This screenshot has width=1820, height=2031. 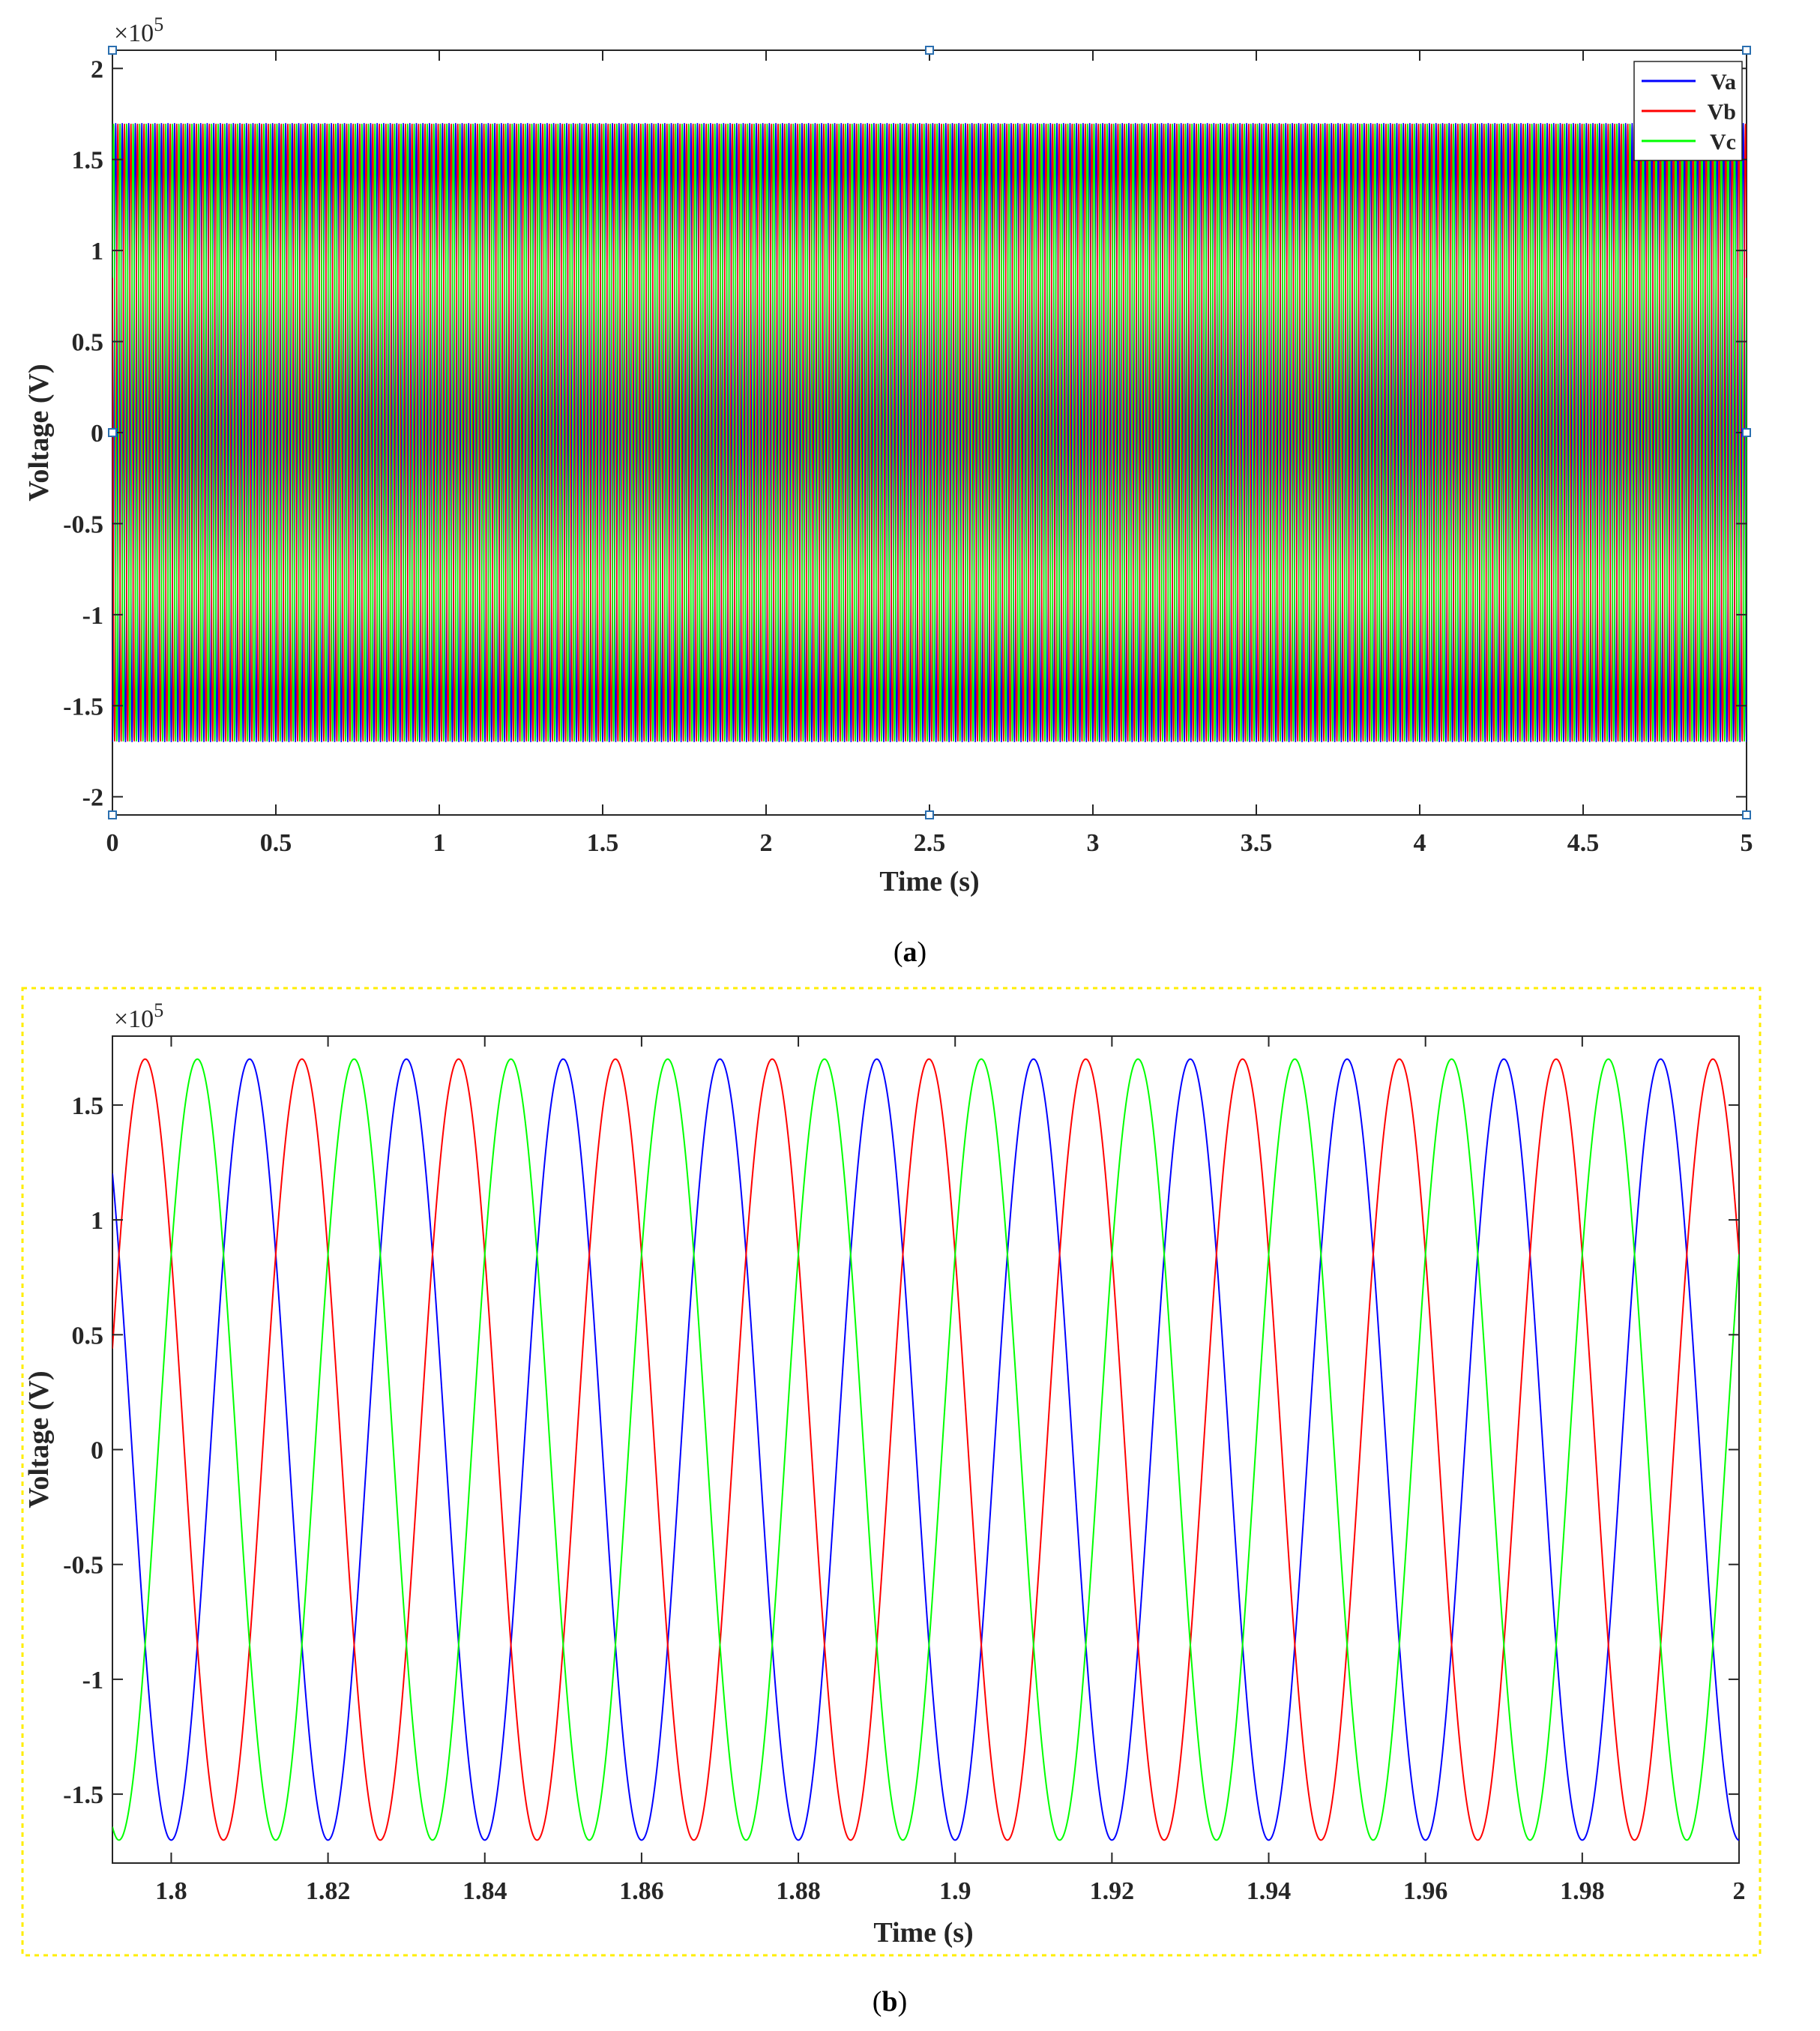 What do you see at coordinates (171, 1891) in the screenshot?
I see `panel-b-x-tick-label: 1.8` at bounding box center [171, 1891].